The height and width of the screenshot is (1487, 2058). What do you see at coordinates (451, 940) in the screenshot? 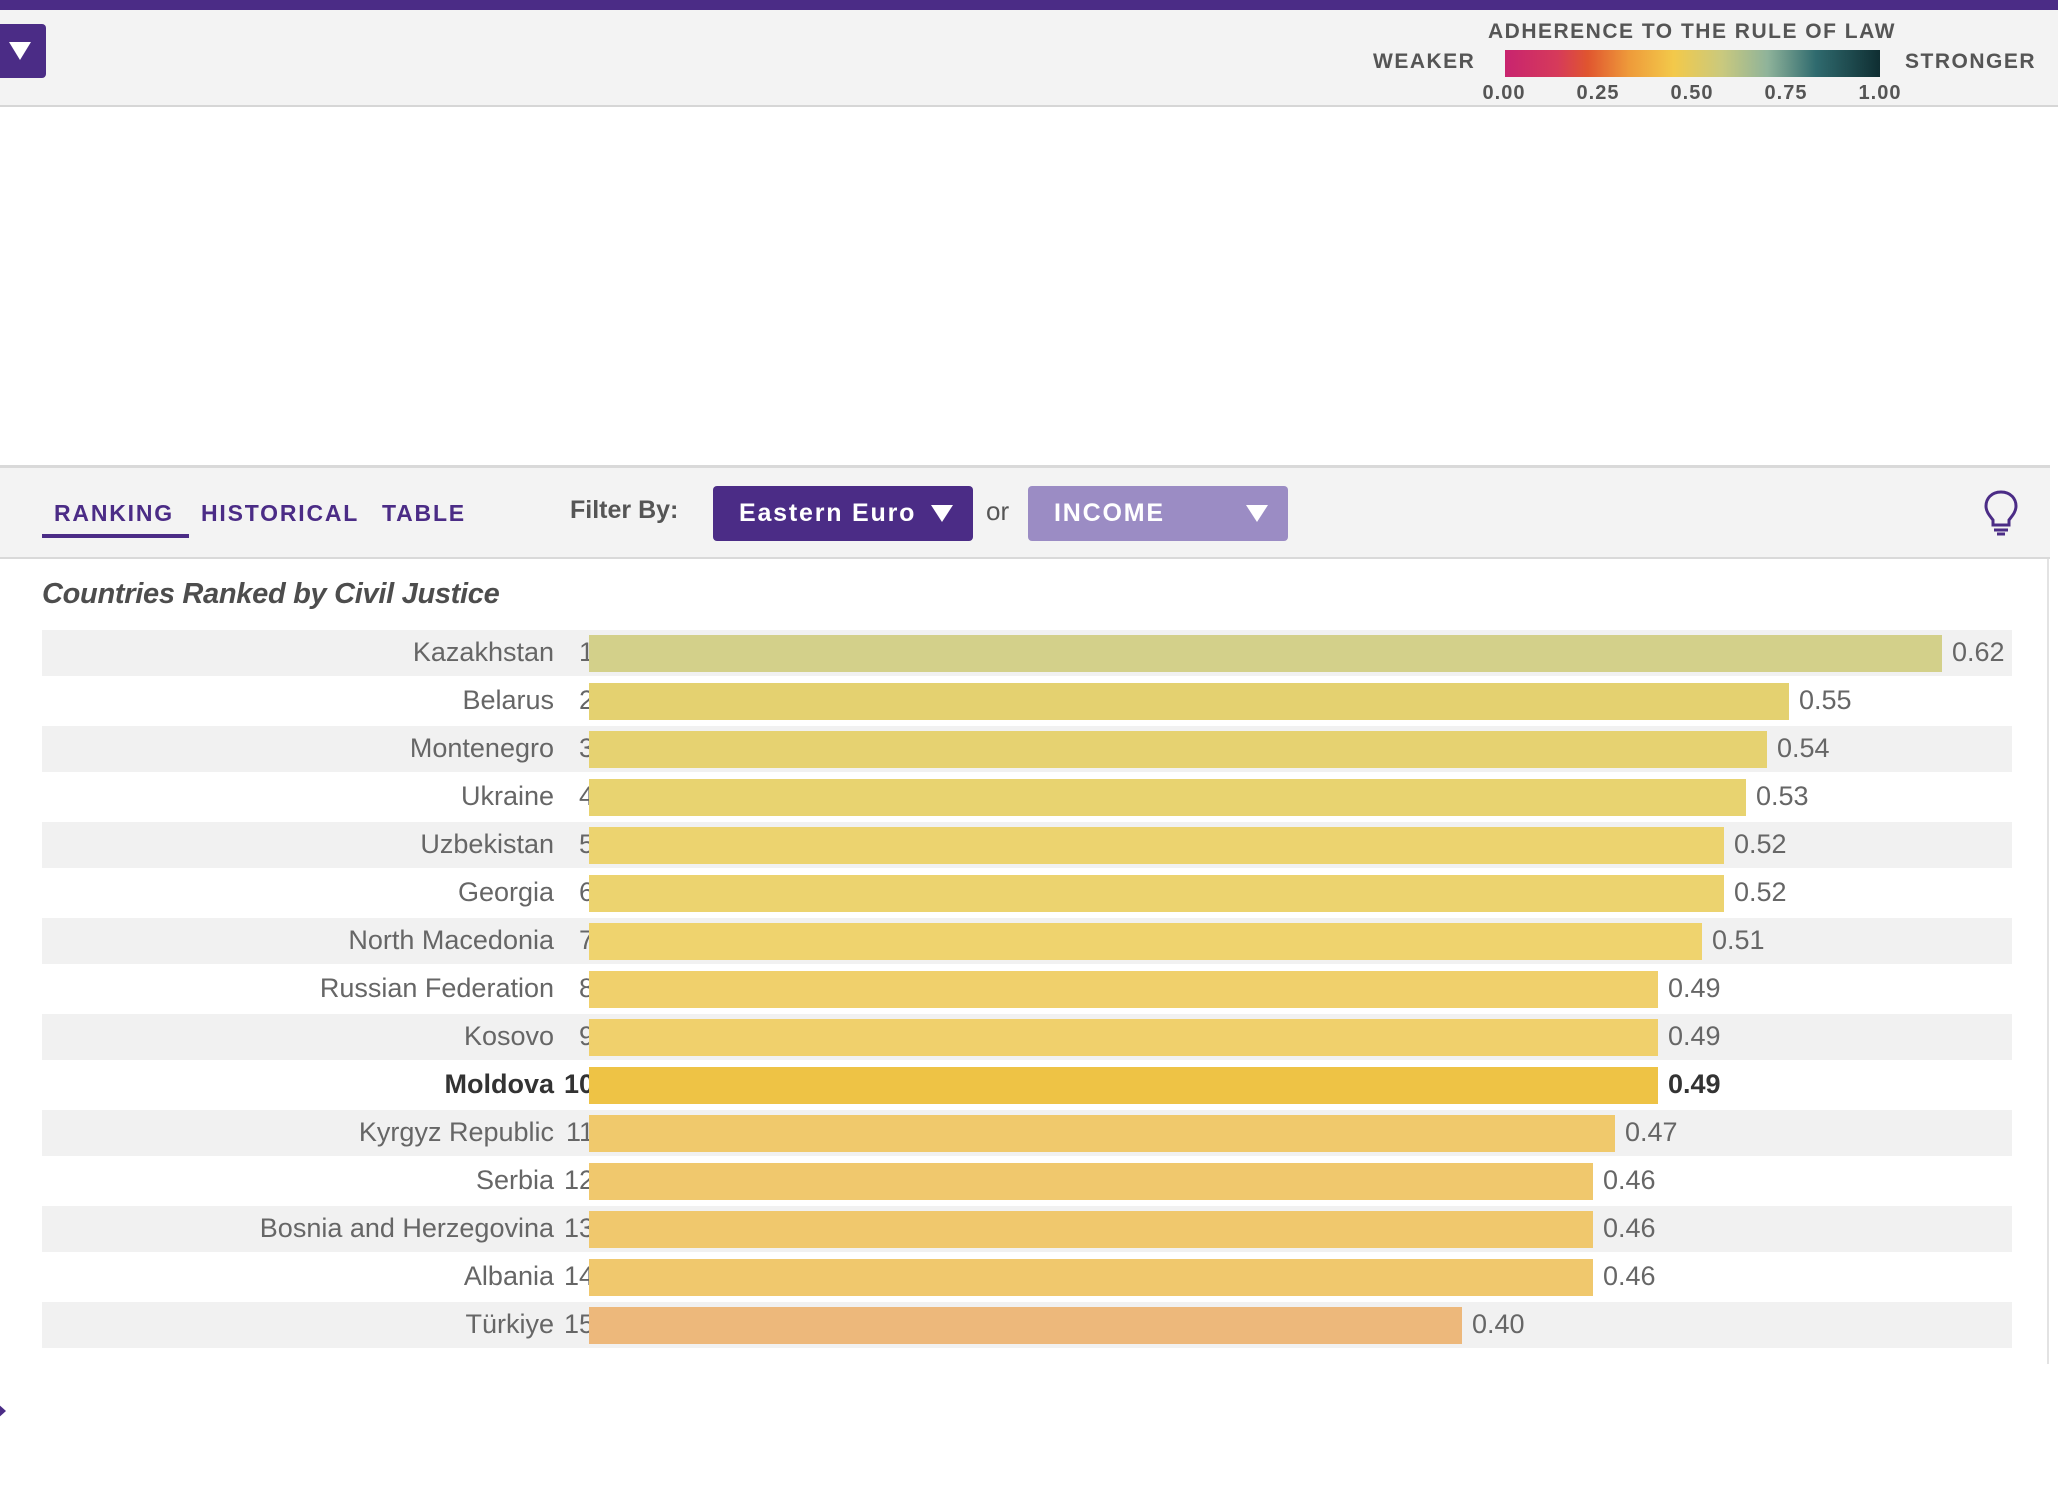
I see `country-name: North Macedonia` at bounding box center [451, 940].